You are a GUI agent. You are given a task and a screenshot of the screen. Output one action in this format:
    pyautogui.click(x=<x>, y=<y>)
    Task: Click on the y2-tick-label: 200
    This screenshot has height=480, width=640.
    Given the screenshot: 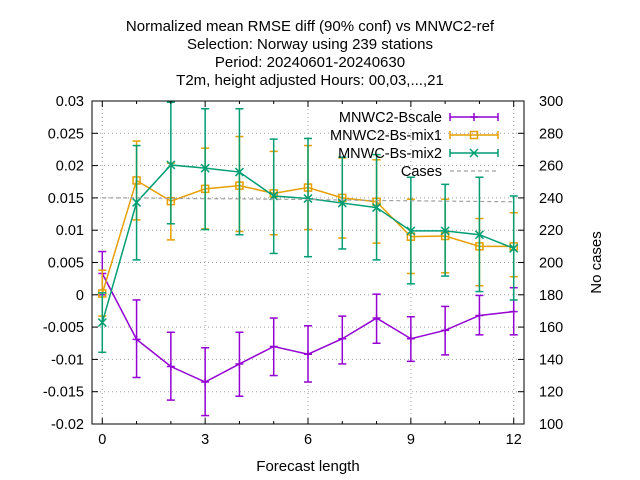 What is the action you would take?
    pyautogui.click(x=551, y=264)
    